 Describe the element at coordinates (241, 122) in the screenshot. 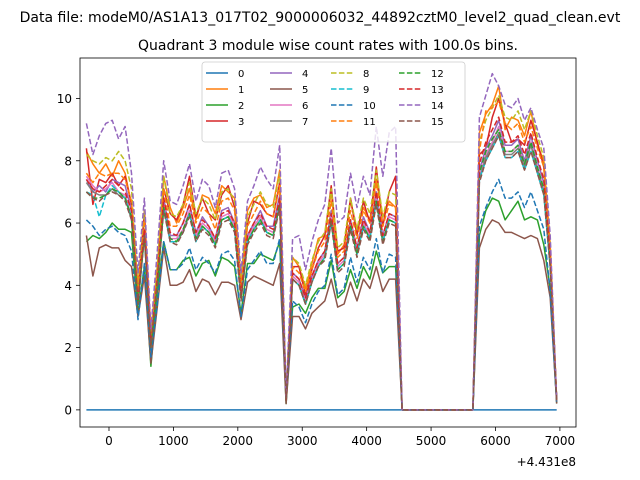

I see `legend-label-3: 3` at that location.